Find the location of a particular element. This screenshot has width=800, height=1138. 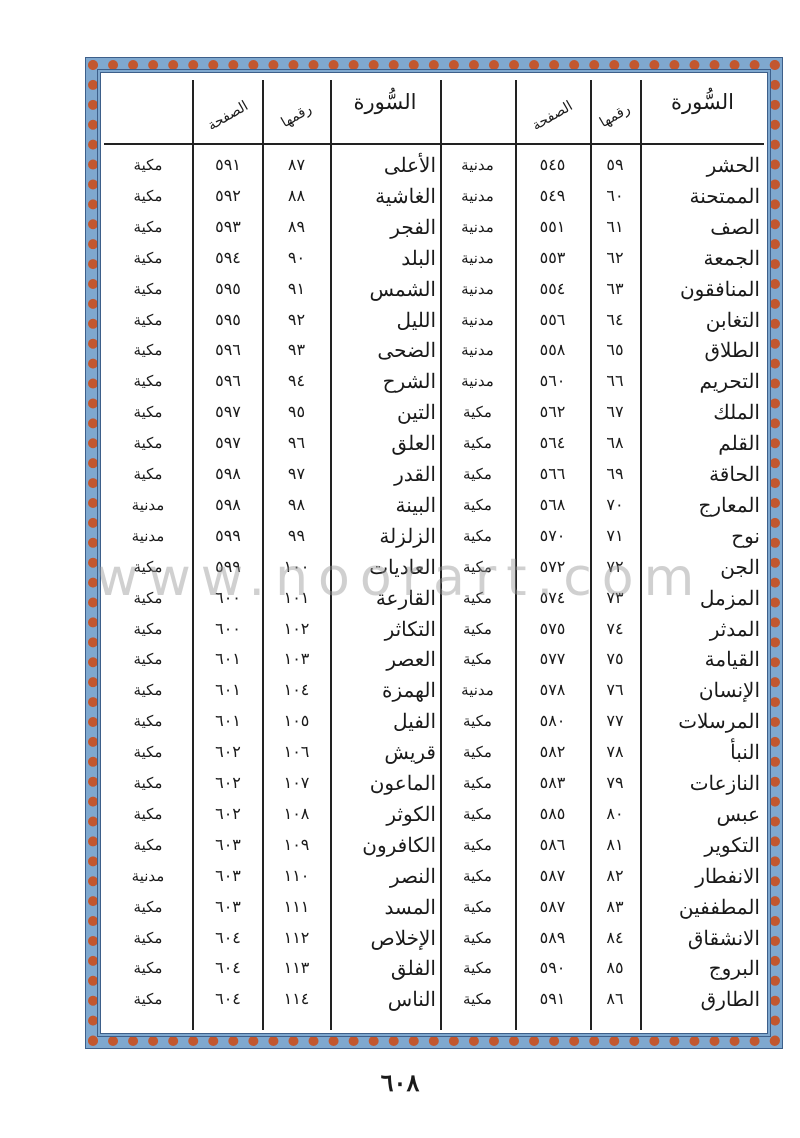

surah-number: ٨٦ is located at coordinates (615, 999).